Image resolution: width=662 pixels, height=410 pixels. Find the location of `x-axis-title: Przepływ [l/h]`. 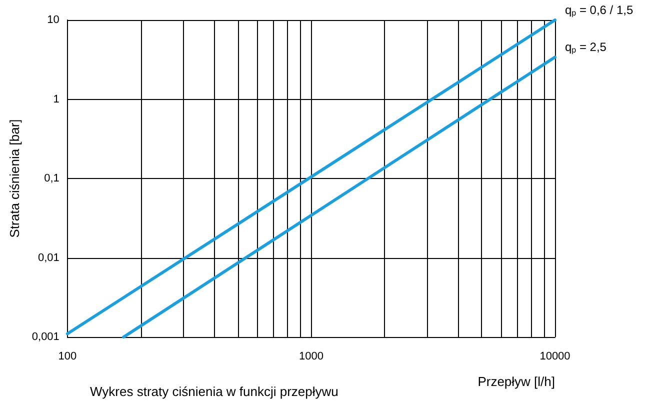

x-axis-title: Przepływ [l/h] is located at coordinates (516, 381).